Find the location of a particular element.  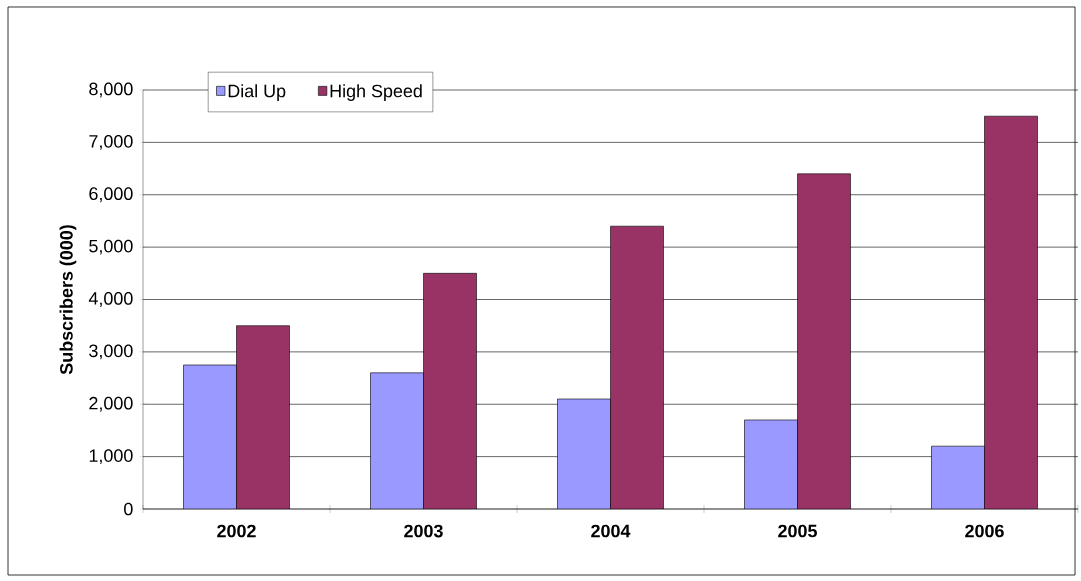

y-tick-label: 8,000 is located at coordinates (111, 90).